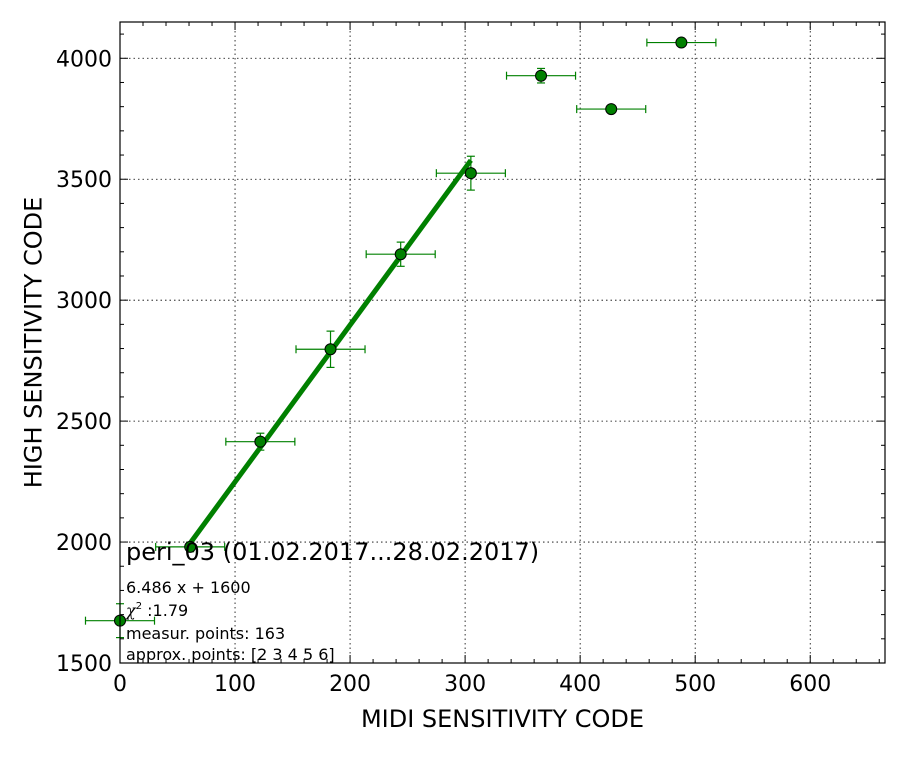 The width and height of the screenshot is (912, 762). Describe the element at coordinates (84, 59) in the screenshot. I see `y-tick-label: 4000` at that location.